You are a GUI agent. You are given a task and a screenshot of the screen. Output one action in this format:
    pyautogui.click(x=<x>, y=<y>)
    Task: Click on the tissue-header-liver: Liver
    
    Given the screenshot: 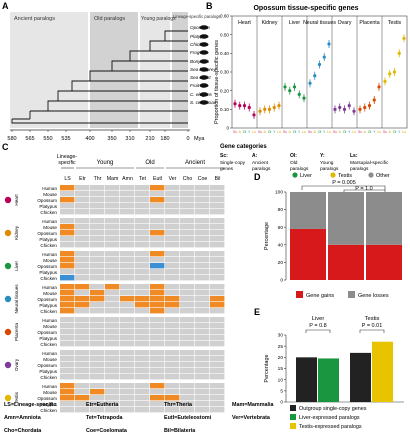 What is the action you would take?
    pyautogui.click(x=295, y=23)
    